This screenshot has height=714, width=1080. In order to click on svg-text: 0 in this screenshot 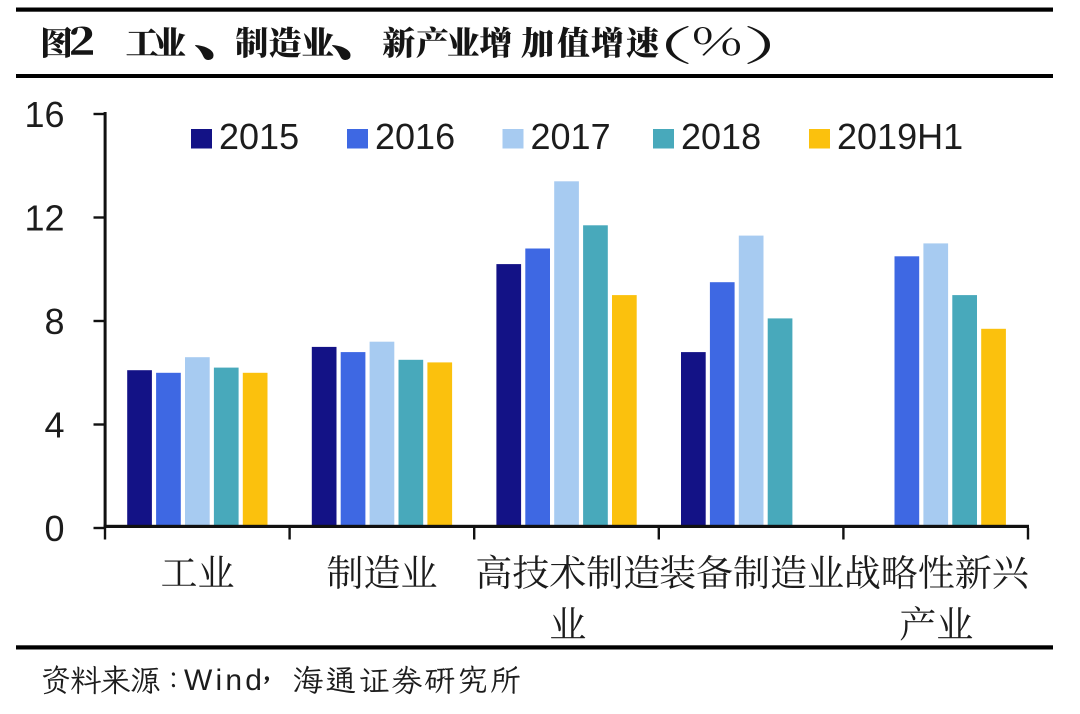, I will do `click(54, 528)`.